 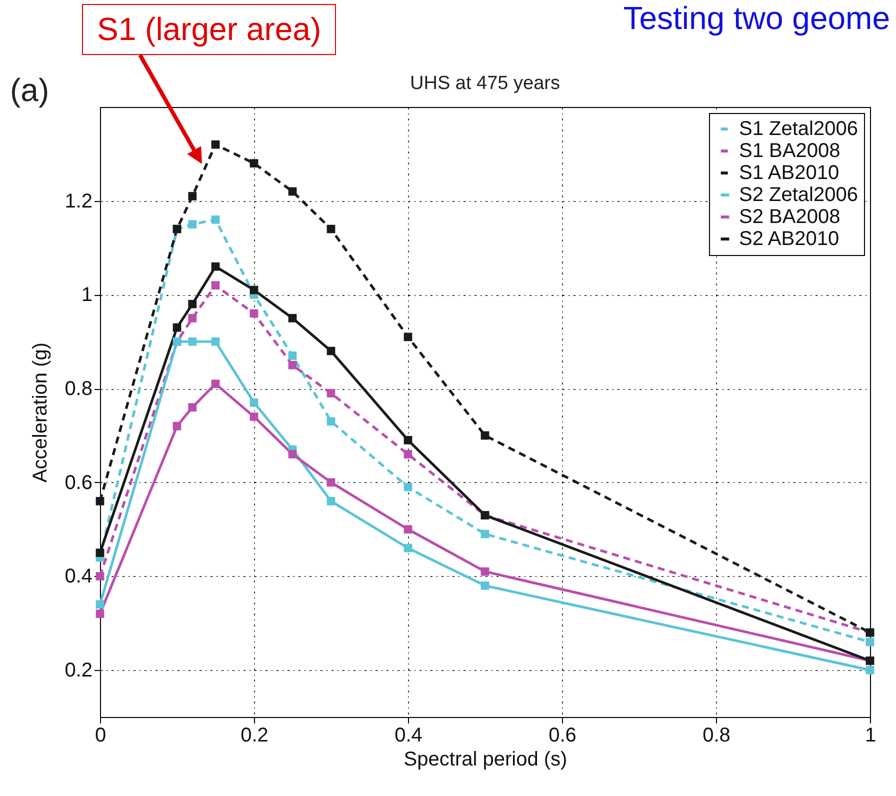 What do you see at coordinates (870, 735) in the screenshot?
I see `x-tick-label: 1` at bounding box center [870, 735].